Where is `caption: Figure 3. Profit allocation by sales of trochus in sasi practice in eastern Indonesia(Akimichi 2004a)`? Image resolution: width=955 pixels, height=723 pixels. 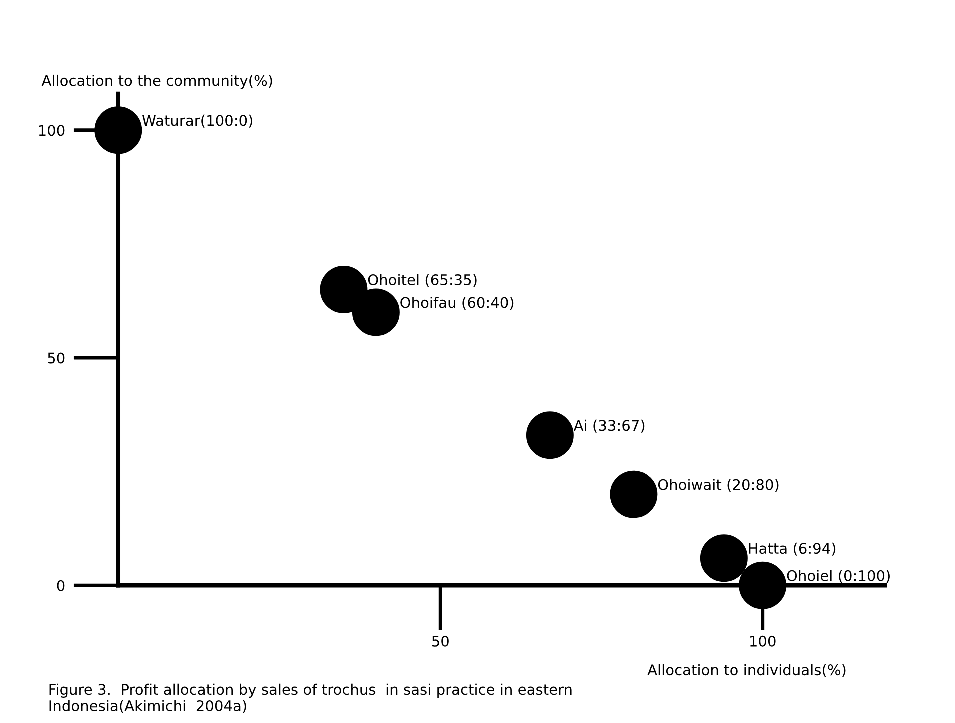 caption: Figure 3. Profit allocation by sales of trochus in sasi practice in eastern Indonesia(Akimichi 2004a) is located at coordinates (311, 699).